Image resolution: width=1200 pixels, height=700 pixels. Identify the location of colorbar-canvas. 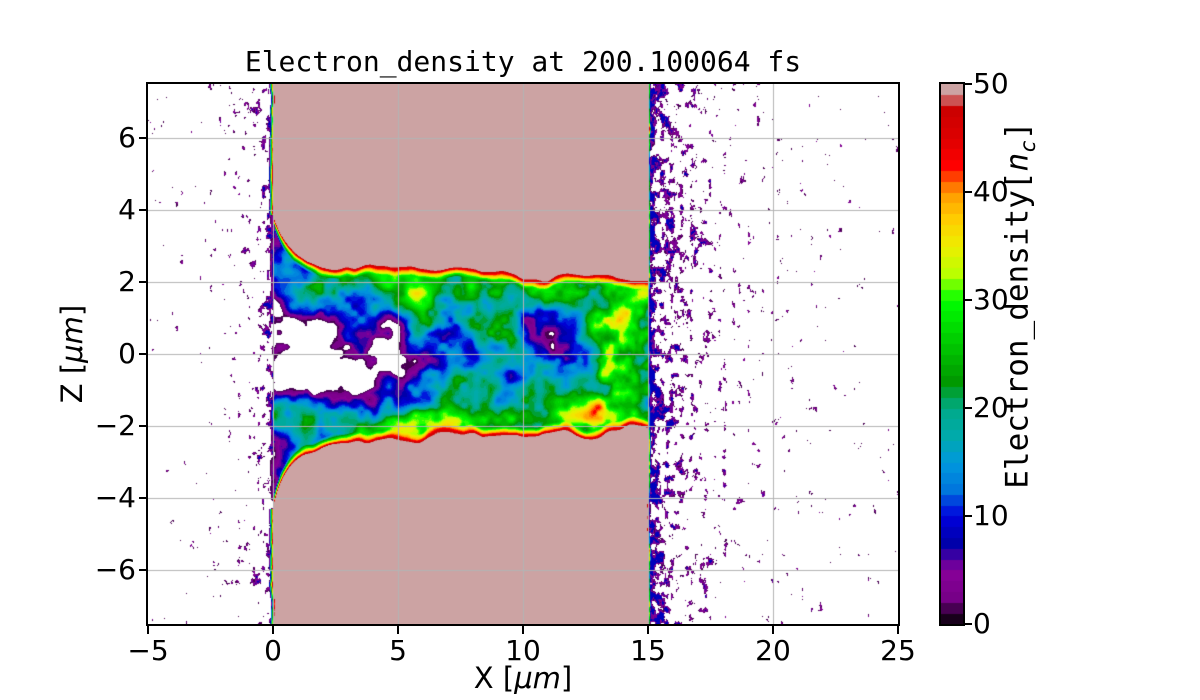
(952, 354).